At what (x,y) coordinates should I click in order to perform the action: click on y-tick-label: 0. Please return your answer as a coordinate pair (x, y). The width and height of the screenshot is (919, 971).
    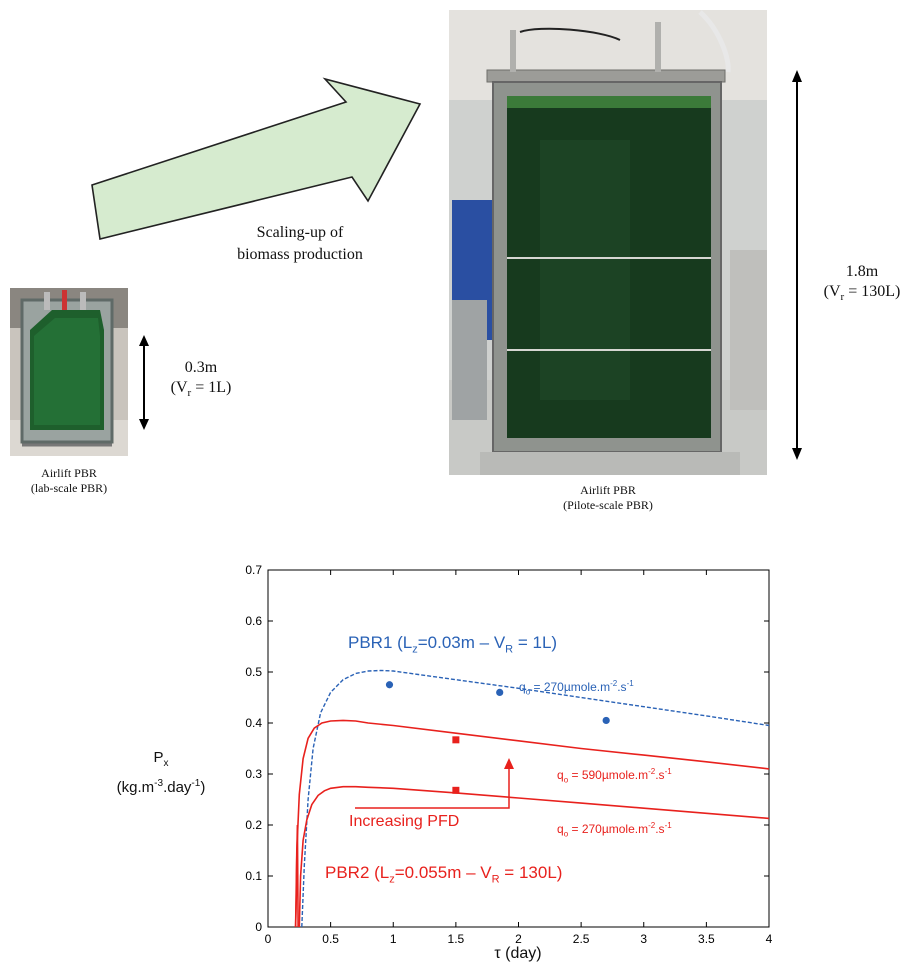
    Looking at the image, I should click on (258, 927).